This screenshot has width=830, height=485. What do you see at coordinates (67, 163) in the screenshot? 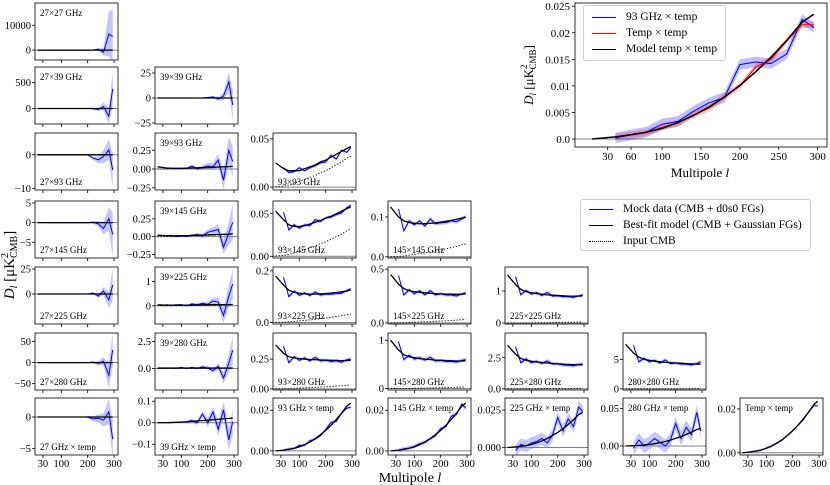
I see `panel-27-93-ghz: −10 0 27×93 GHz` at bounding box center [67, 163].